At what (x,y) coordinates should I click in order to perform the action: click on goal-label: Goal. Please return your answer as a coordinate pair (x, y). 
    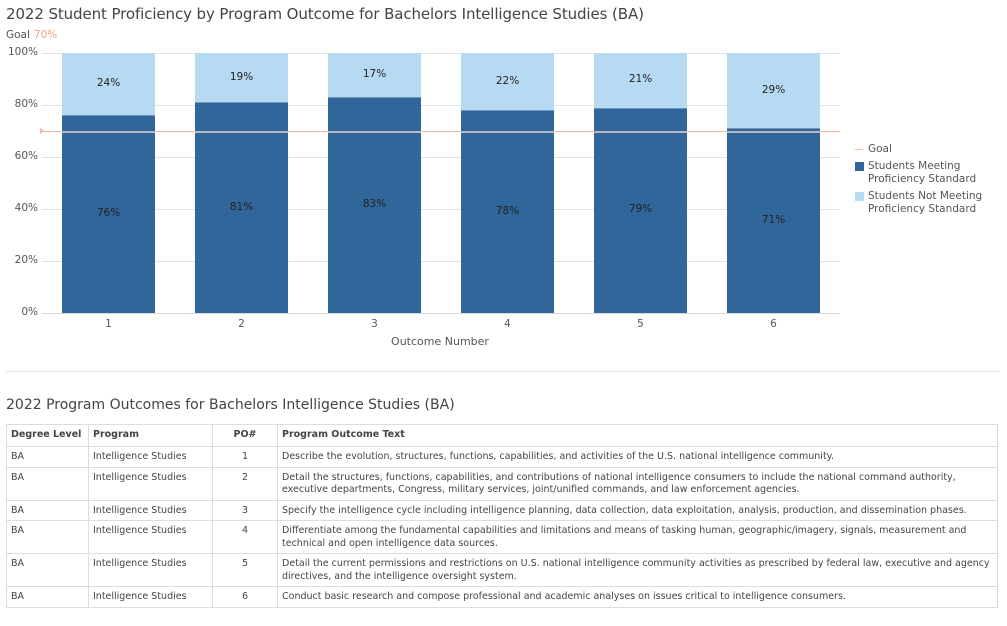
    Looking at the image, I should click on (18, 35).